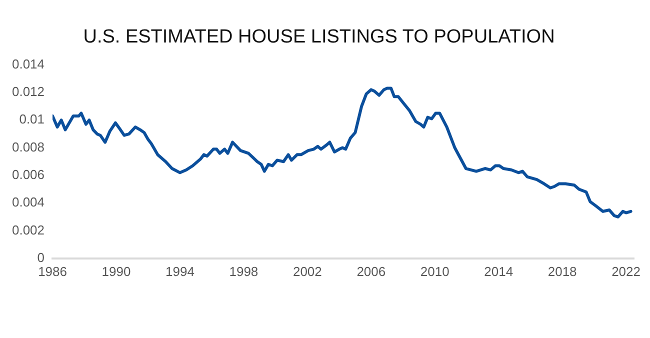 This screenshot has height=338, width=650. What do you see at coordinates (52, 271) in the screenshot?
I see `x-tick-label: 1986` at bounding box center [52, 271].